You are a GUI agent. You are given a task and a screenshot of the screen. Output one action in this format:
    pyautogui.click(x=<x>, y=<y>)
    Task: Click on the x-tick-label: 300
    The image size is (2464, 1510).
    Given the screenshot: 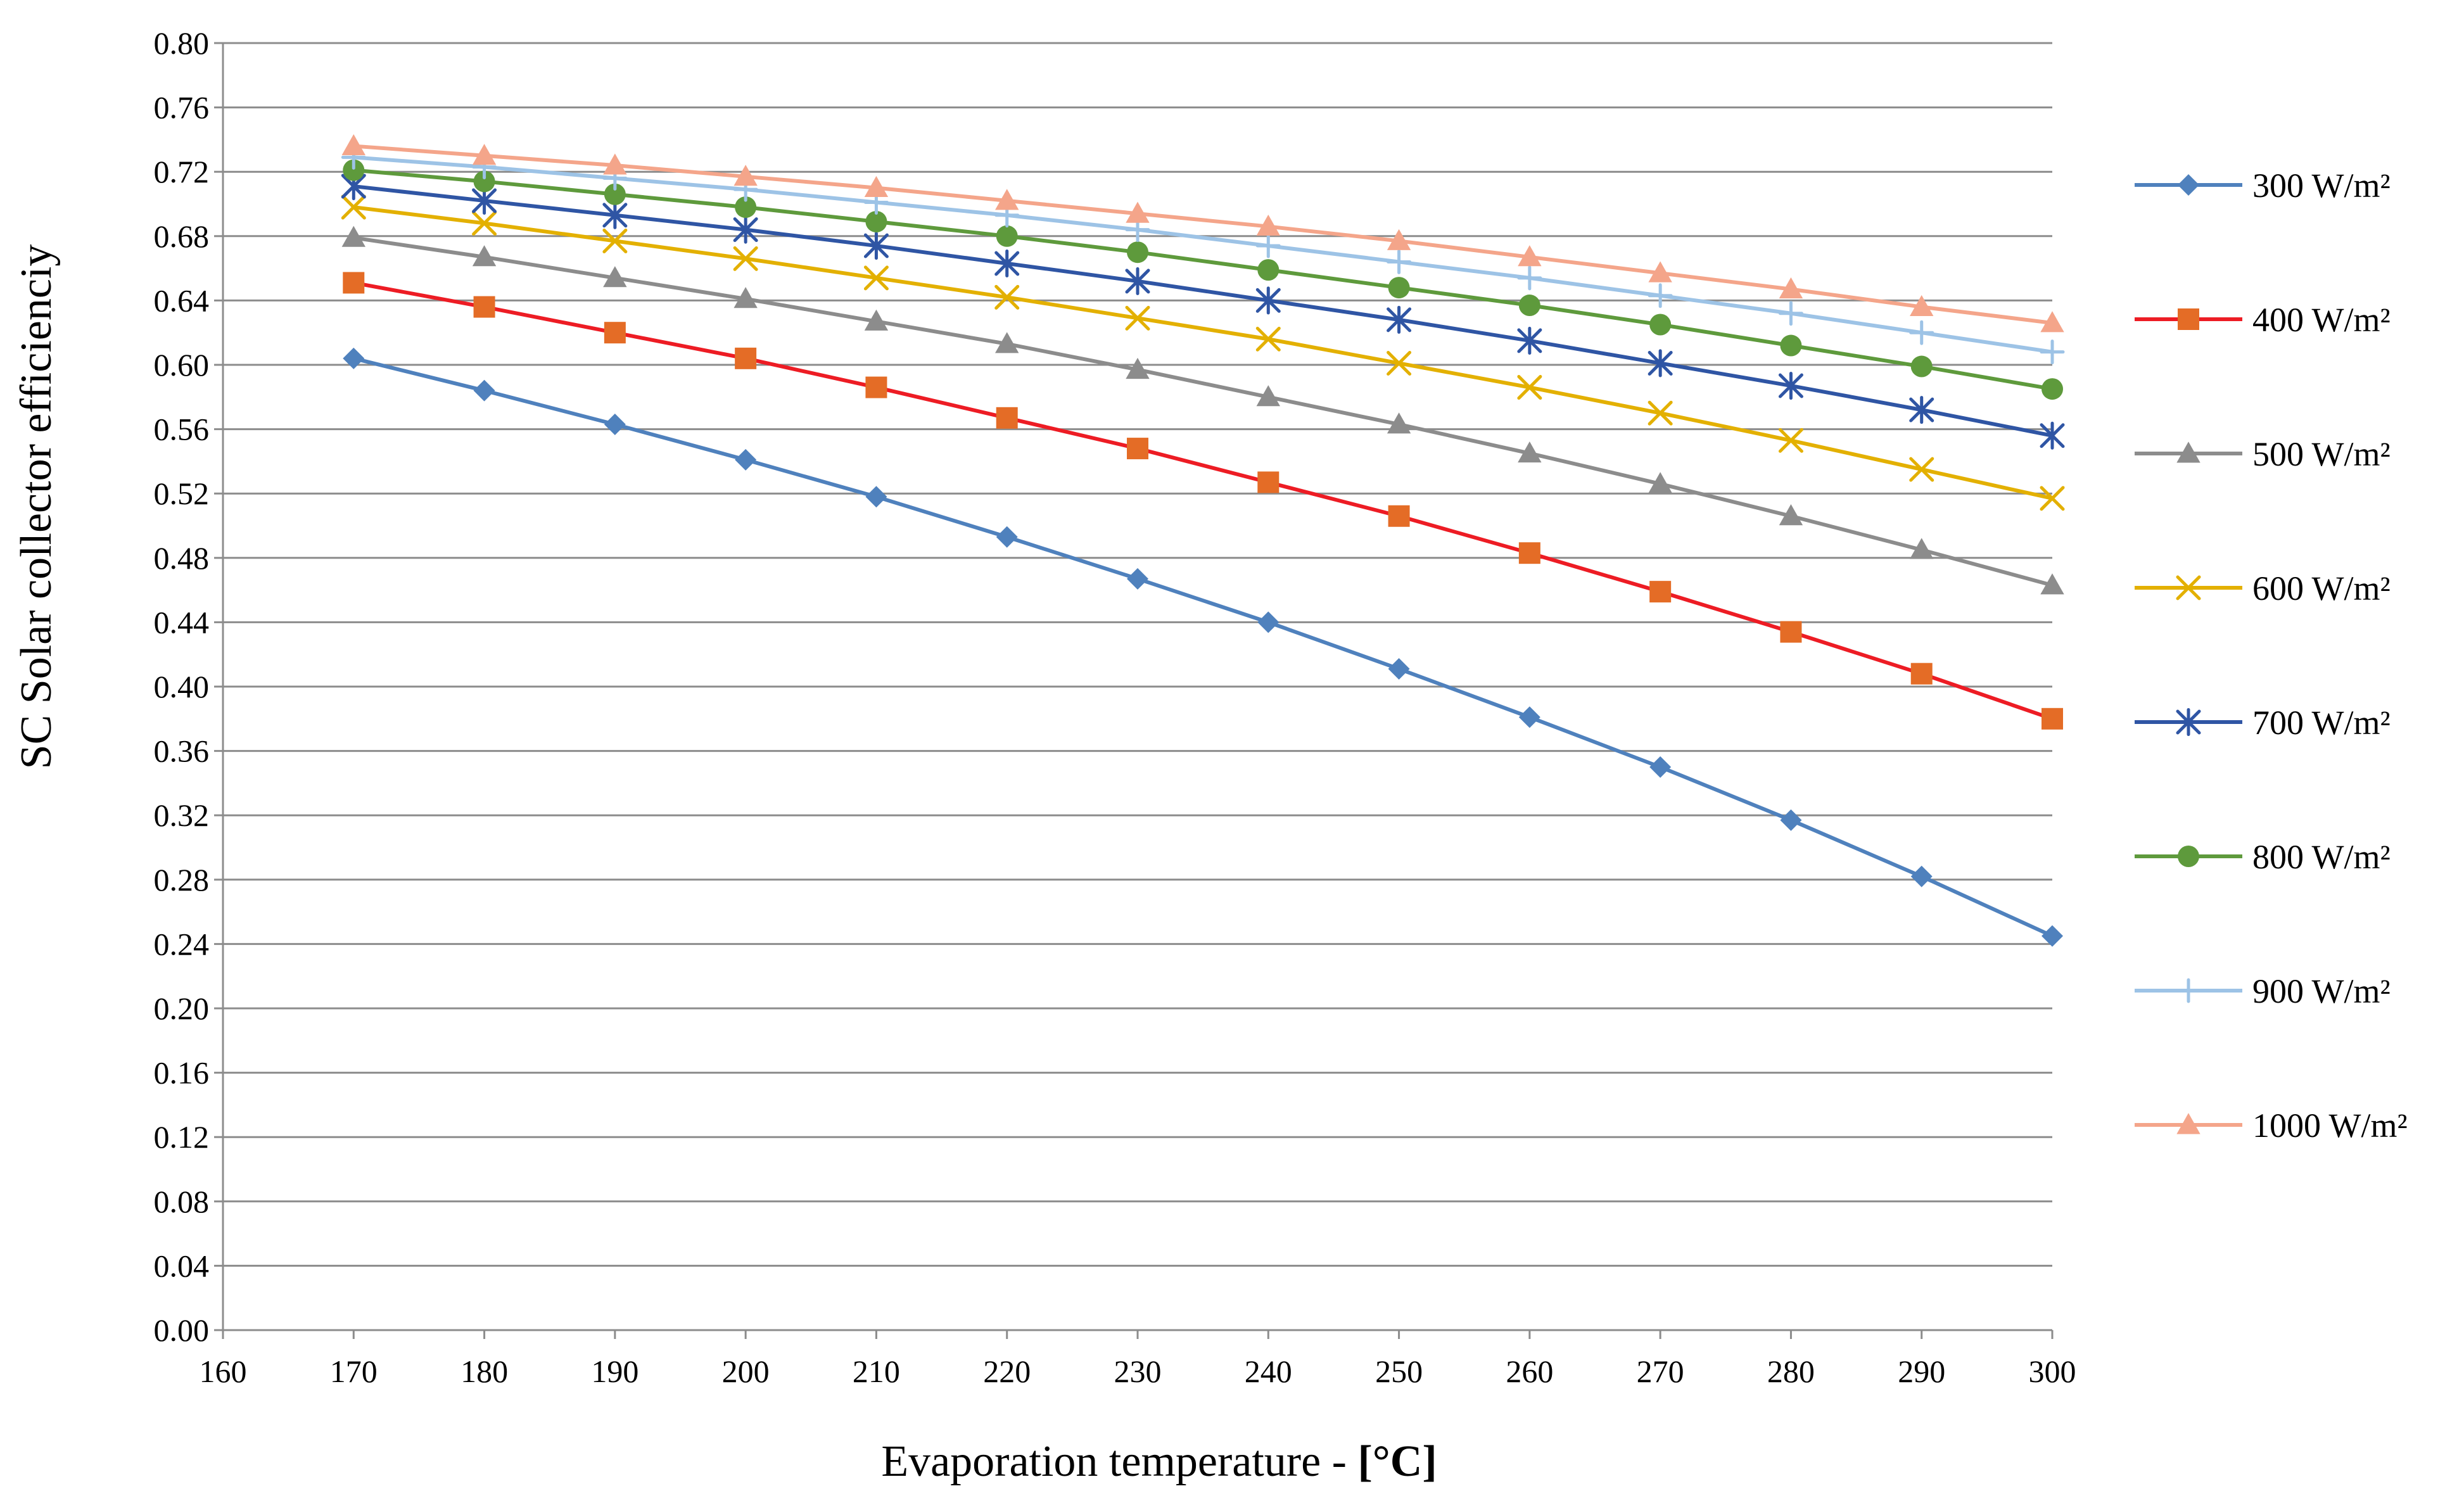 What is the action you would take?
    pyautogui.click(x=2052, y=1371)
    